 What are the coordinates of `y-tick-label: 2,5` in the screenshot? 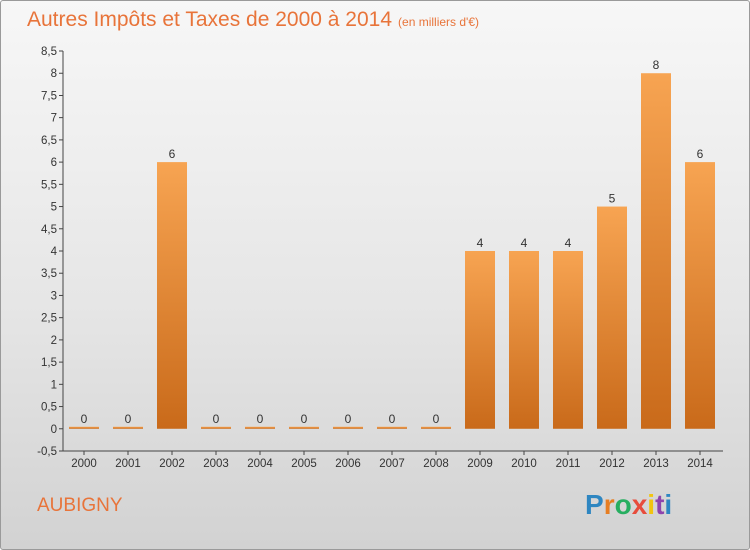 It's located at (49, 319).